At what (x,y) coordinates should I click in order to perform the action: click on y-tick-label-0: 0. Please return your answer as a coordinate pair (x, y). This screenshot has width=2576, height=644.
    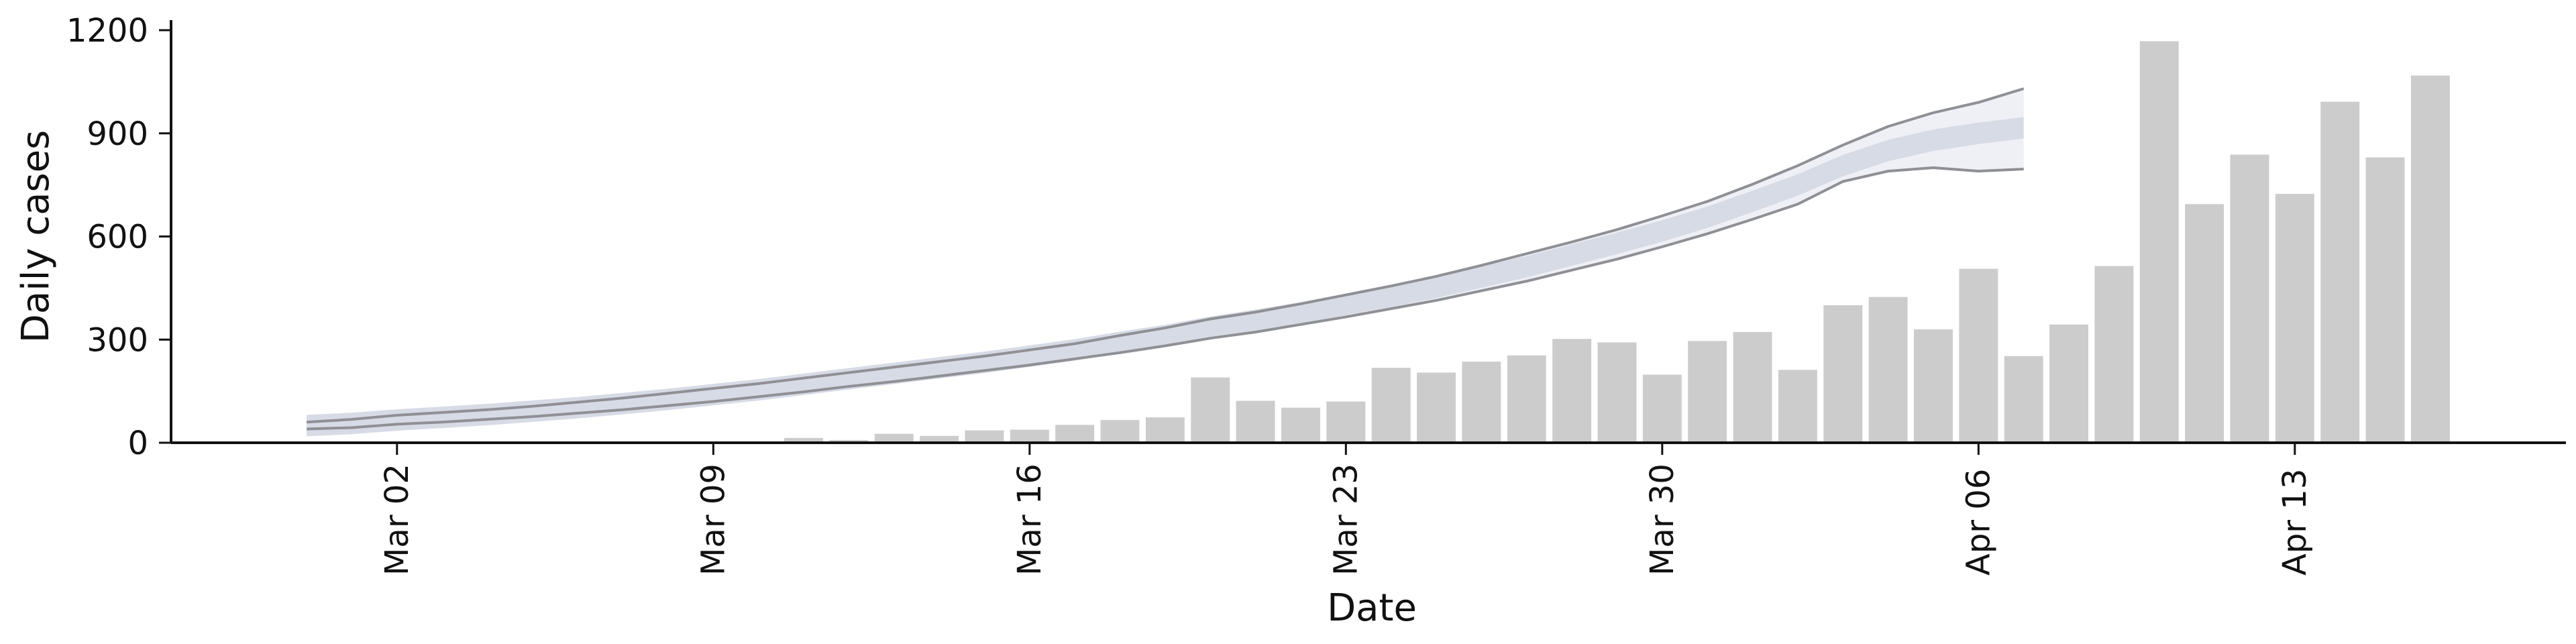
    Looking at the image, I should click on (137, 443).